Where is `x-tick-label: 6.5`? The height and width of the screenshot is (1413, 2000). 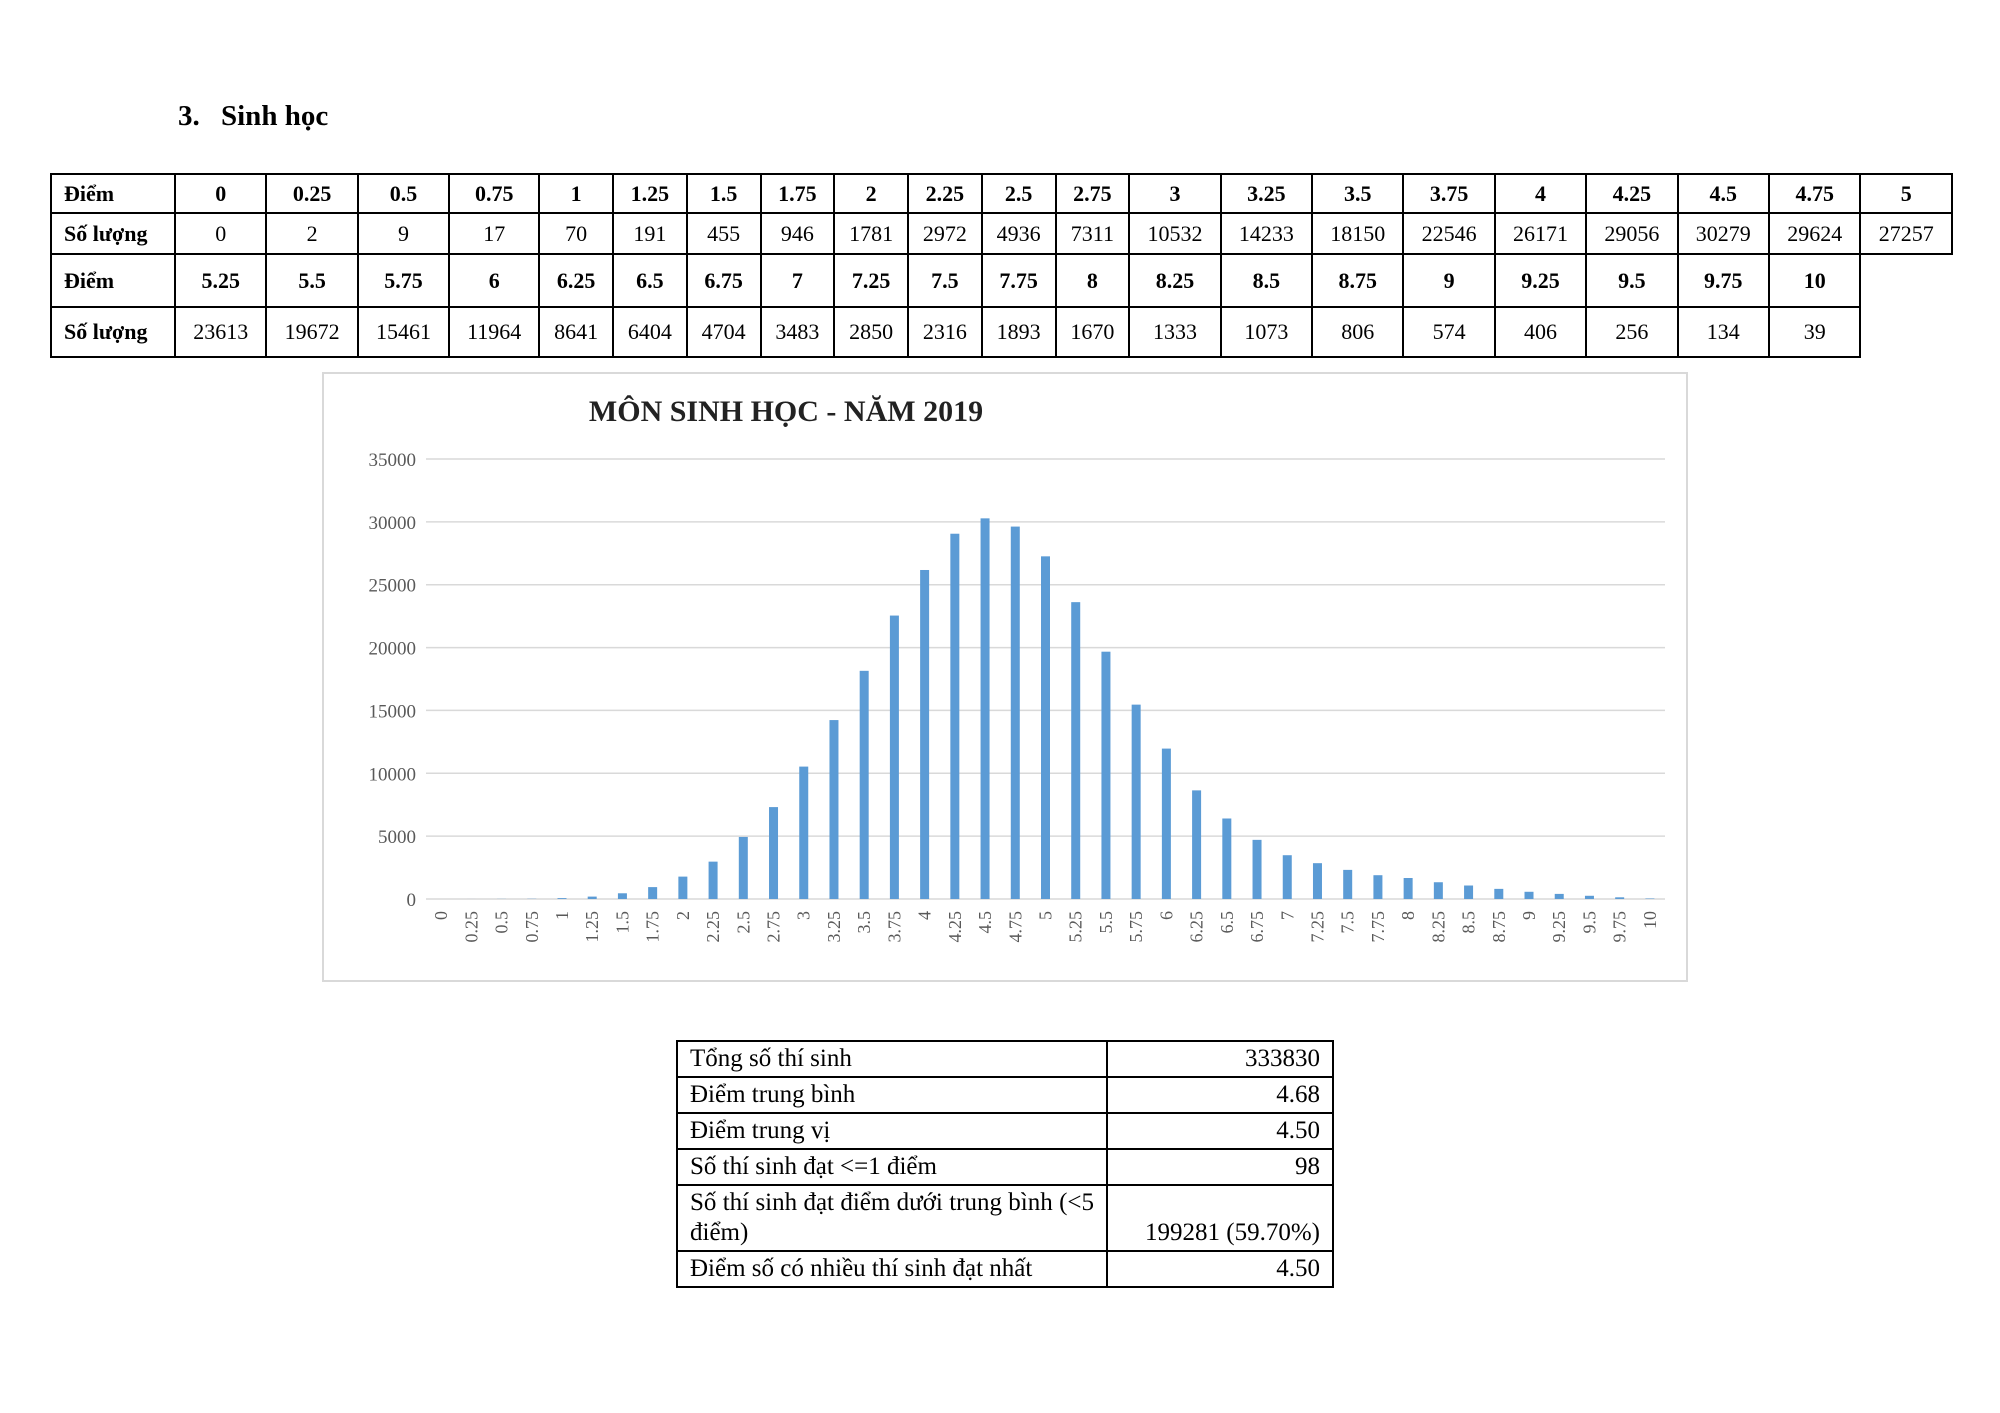 x-tick-label: 6.5 is located at coordinates (1227, 922).